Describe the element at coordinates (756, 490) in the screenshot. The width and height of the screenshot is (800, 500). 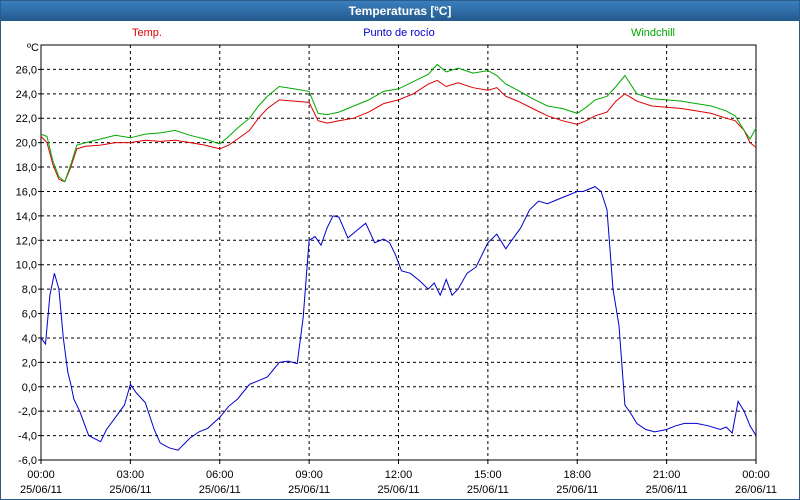
I see `x-tick-date-label: 26/06/11` at that location.